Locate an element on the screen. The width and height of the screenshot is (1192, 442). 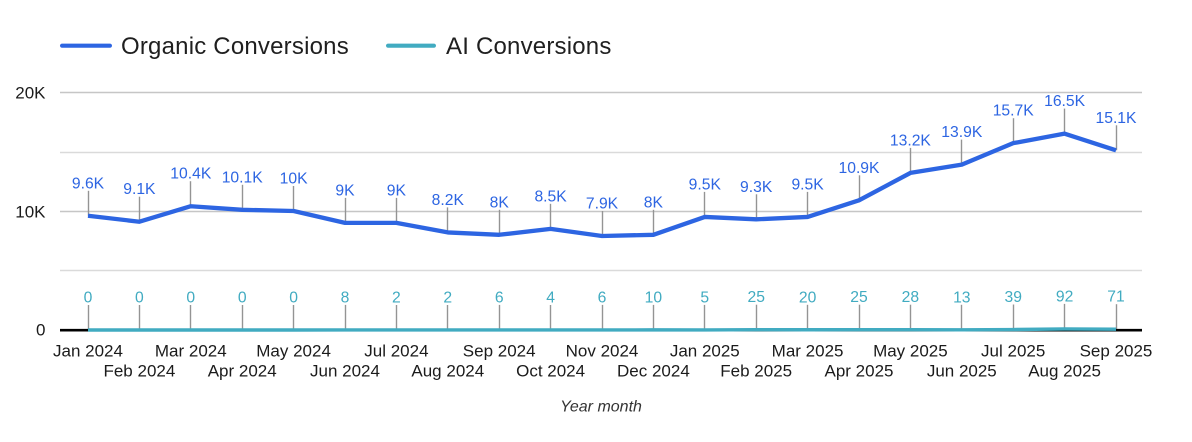
svg-text: 13.2K is located at coordinates (911, 140).